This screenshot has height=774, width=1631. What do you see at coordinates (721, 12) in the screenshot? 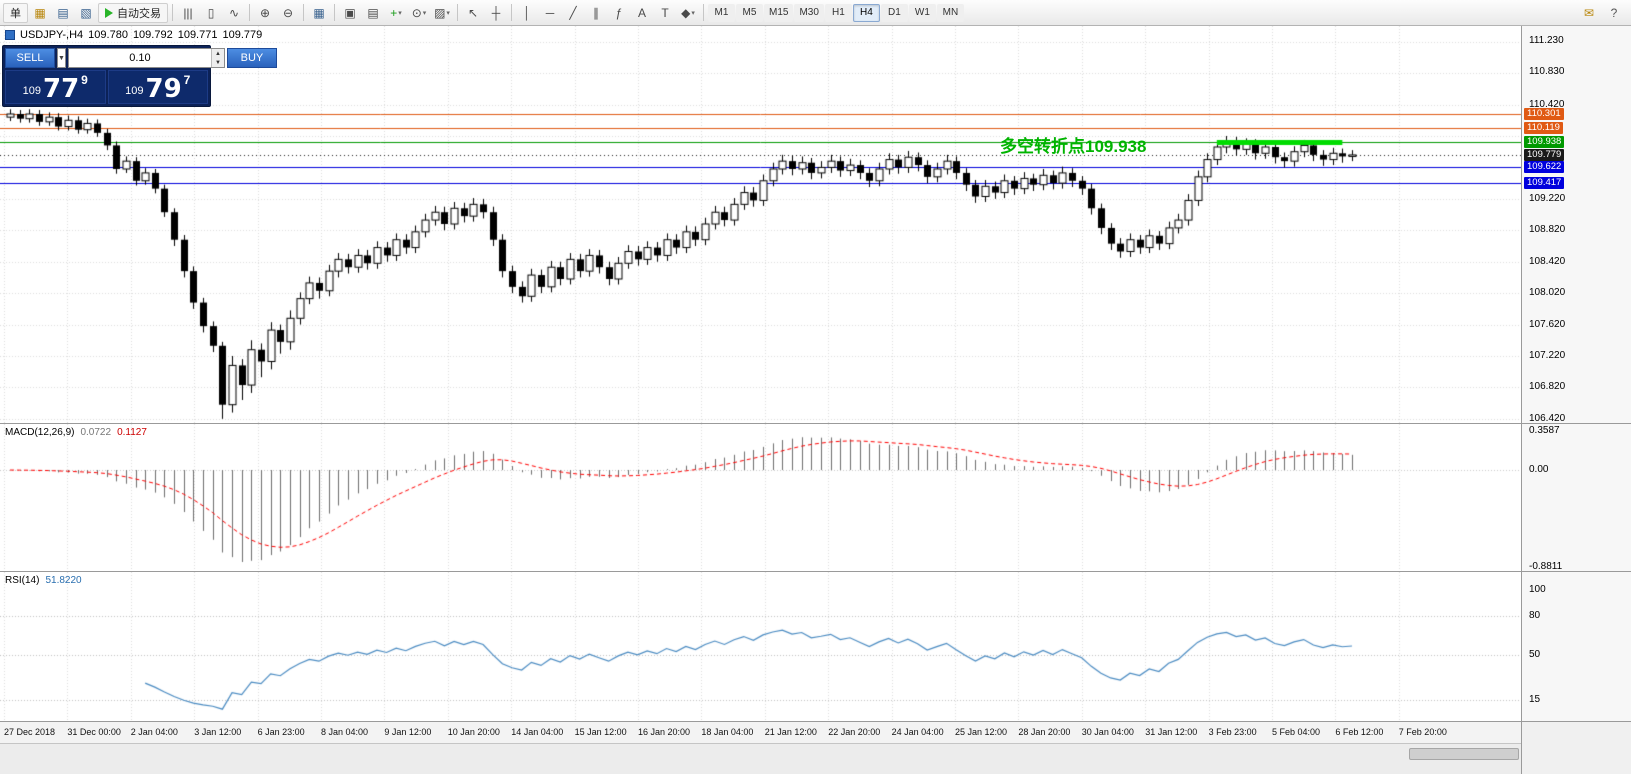
I see `timeframe-m1: M1` at bounding box center [721, 12].